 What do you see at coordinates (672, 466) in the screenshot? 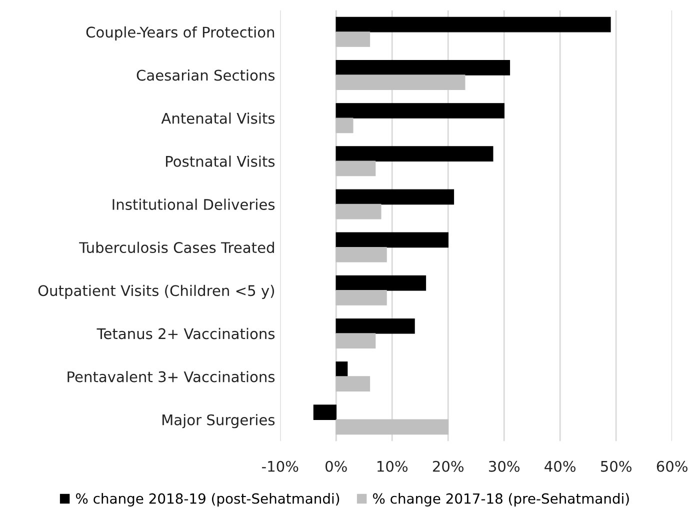
I see `x-tick-label: 60%` at bounding box center [672, 466].